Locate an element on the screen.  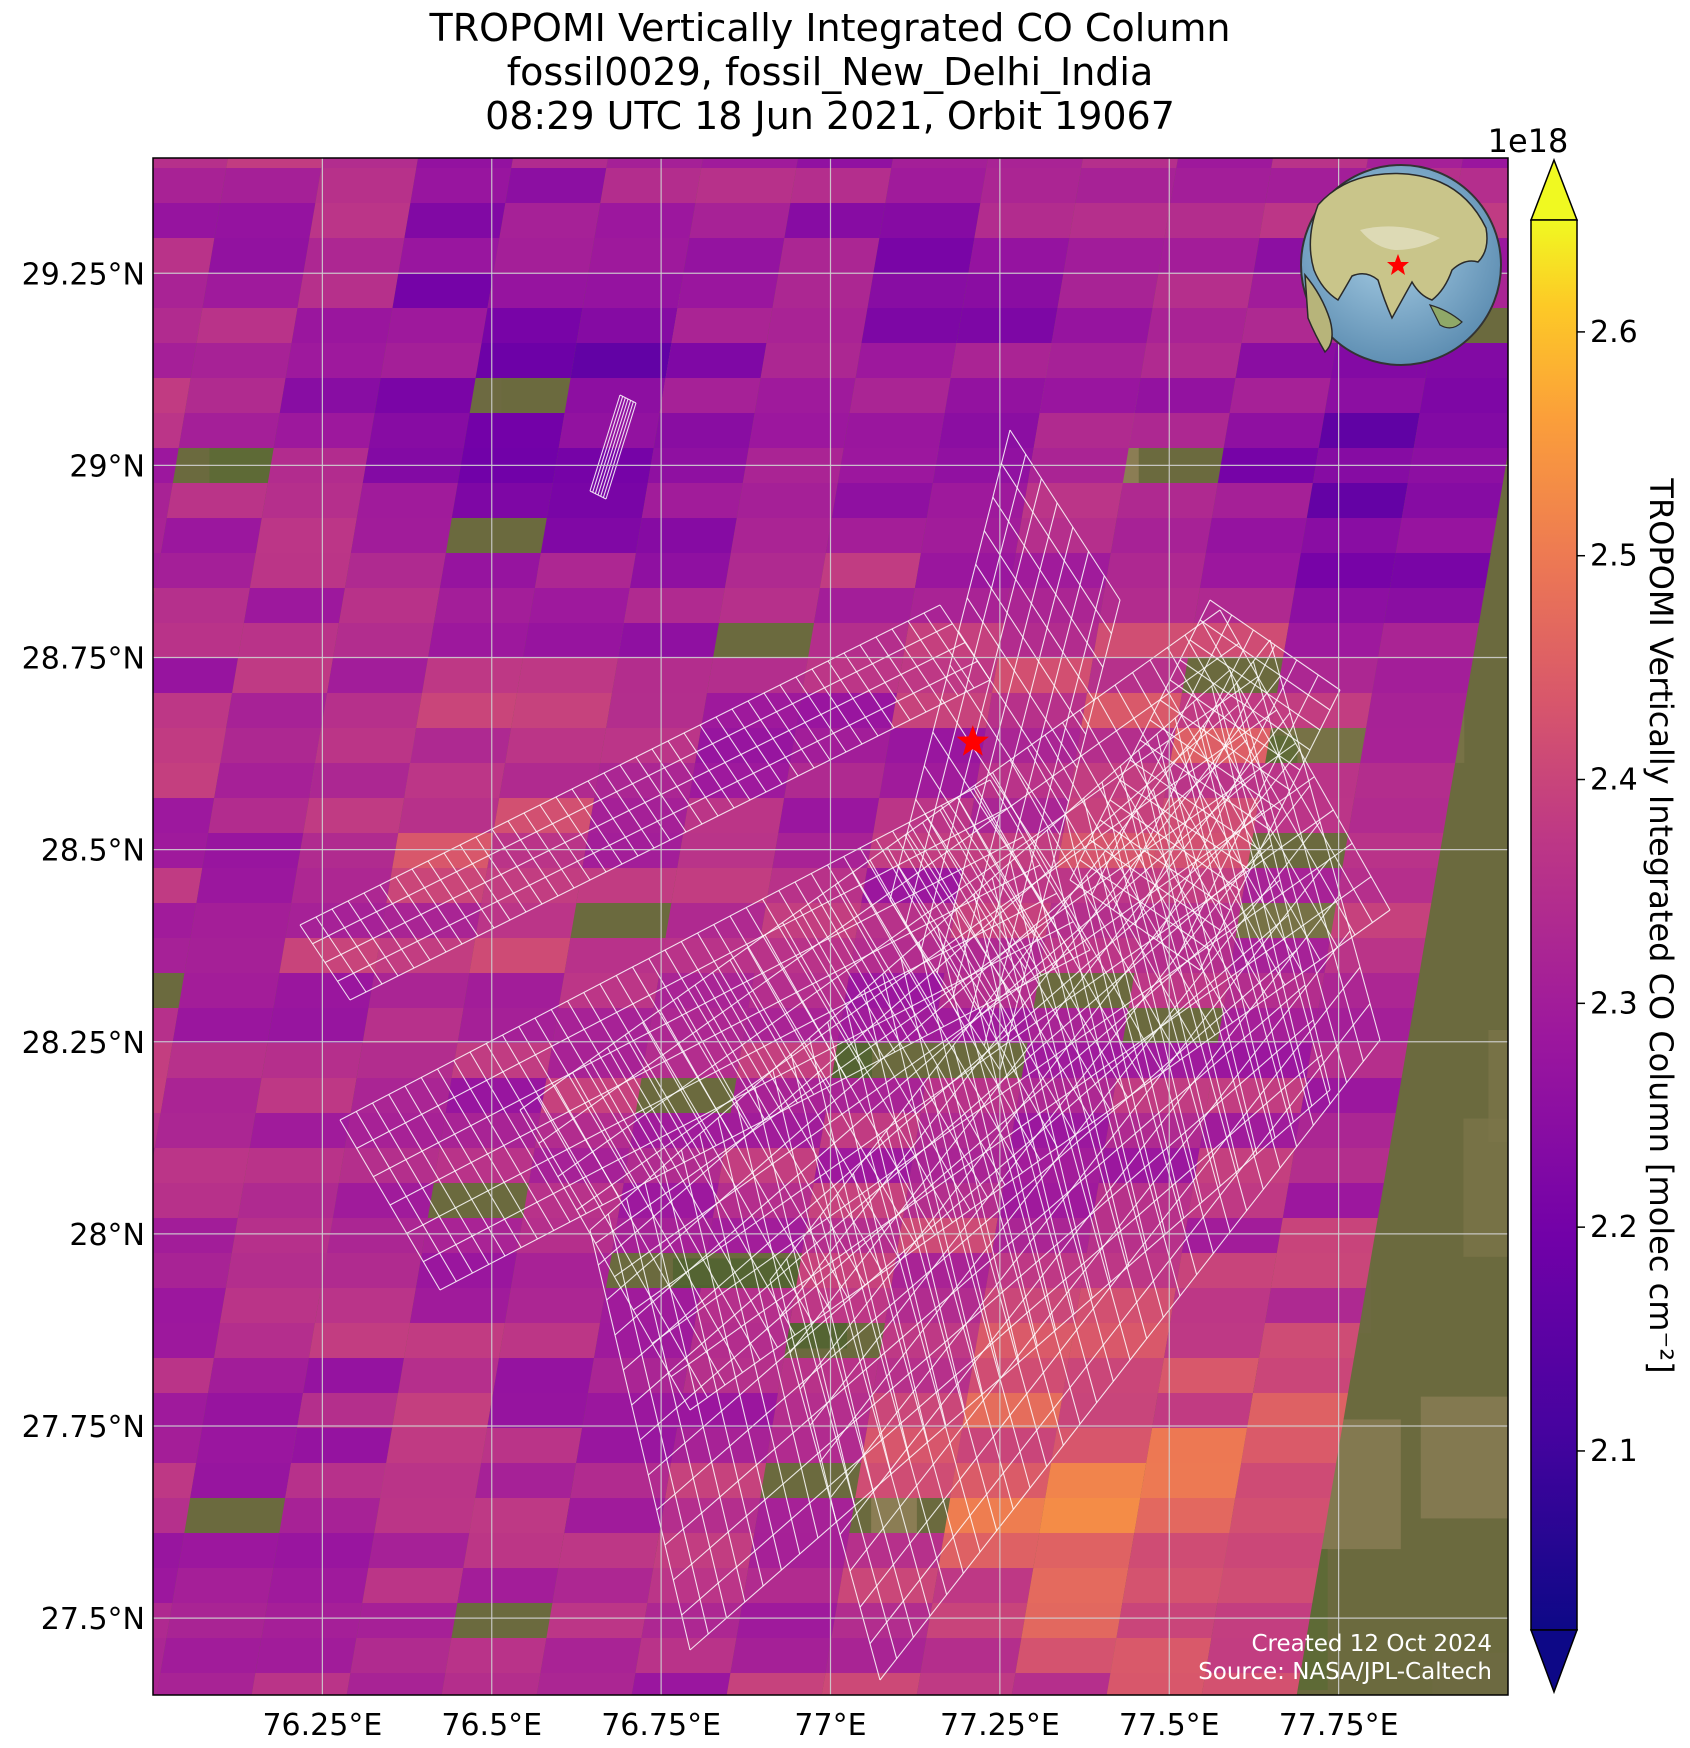
lat-tick-label: 28.75°N is located at coordinates (83, 659).